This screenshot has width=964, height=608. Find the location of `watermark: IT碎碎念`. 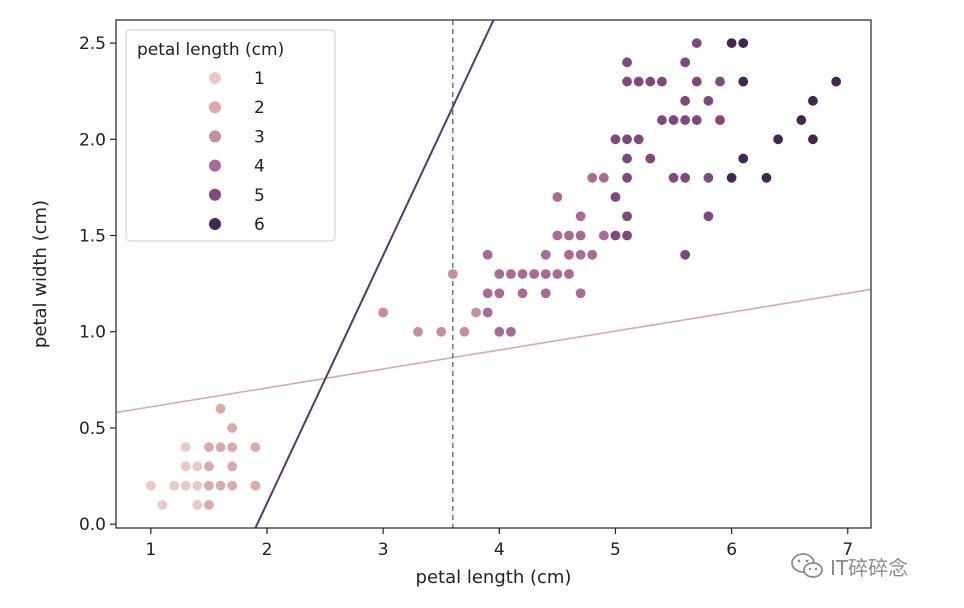

watermark: IT碎碎念 is located at coordinates (849, 566).